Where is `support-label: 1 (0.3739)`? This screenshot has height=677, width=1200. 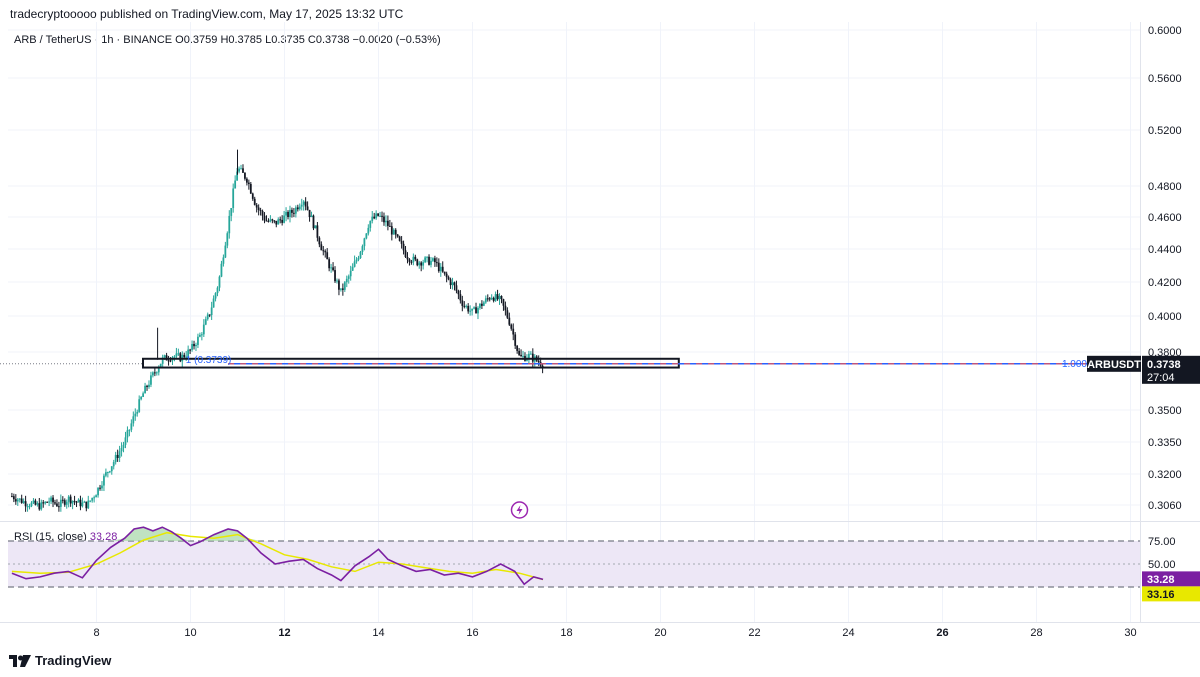
support-label: 1 (0.3739) is located at coordinates (209, 360).